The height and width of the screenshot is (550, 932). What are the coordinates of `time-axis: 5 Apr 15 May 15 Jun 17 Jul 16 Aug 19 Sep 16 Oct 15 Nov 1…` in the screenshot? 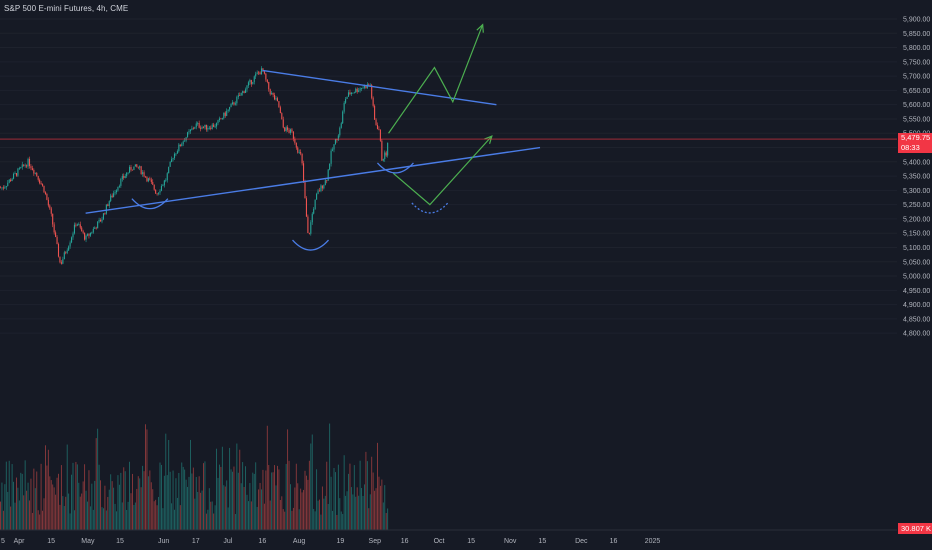 It's located at (330, 541).